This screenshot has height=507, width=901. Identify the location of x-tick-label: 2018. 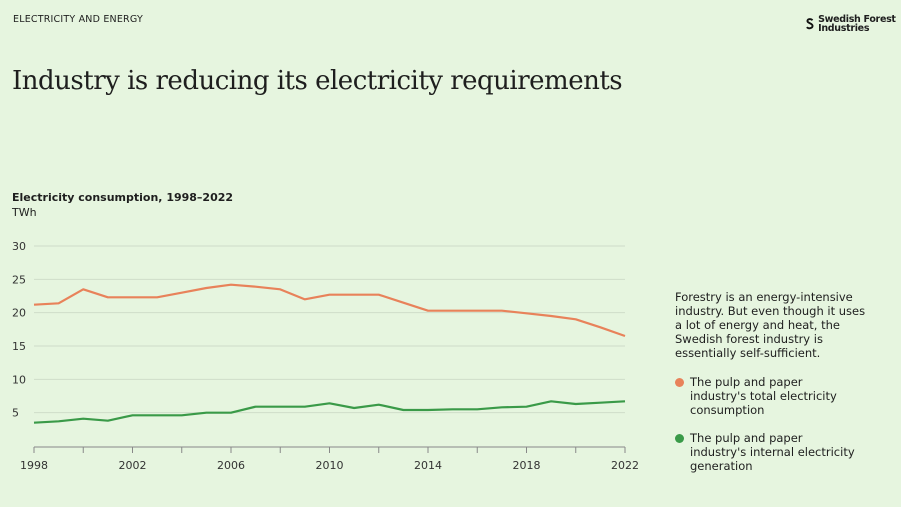
(527, 465).